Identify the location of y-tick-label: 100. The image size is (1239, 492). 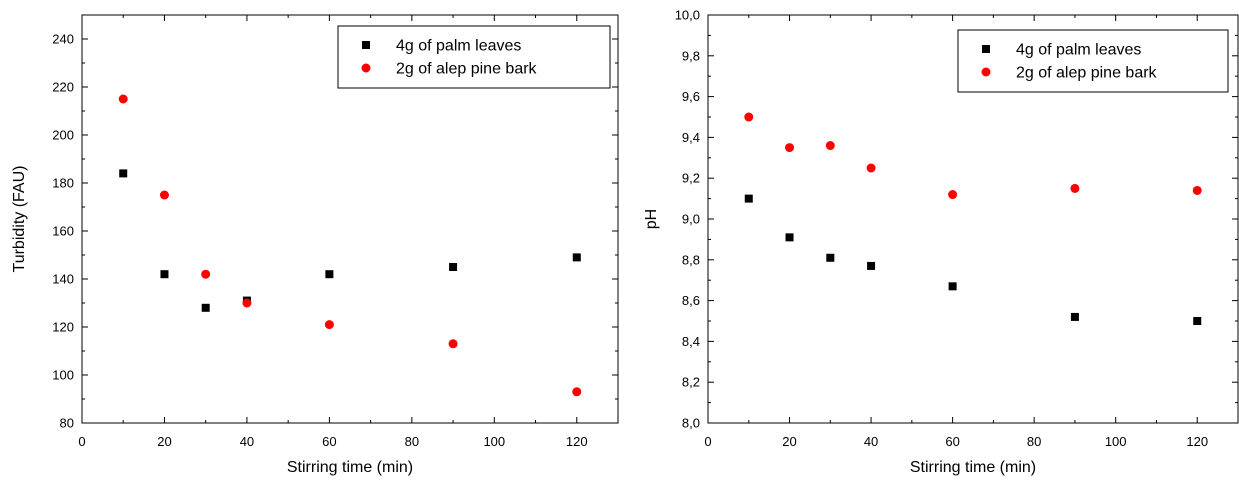
(63, 375).